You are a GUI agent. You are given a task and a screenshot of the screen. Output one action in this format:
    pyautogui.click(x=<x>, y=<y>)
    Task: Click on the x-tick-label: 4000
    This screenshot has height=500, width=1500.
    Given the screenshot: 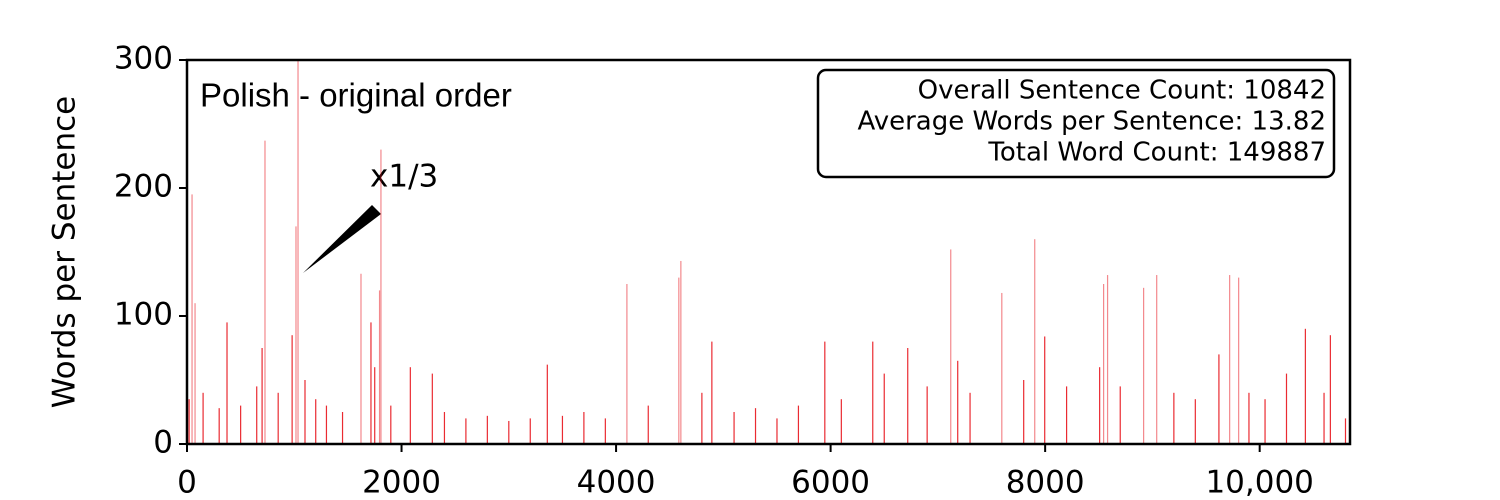 What is the action you would take?
    pyautogui.click(x=616, y=482)
    